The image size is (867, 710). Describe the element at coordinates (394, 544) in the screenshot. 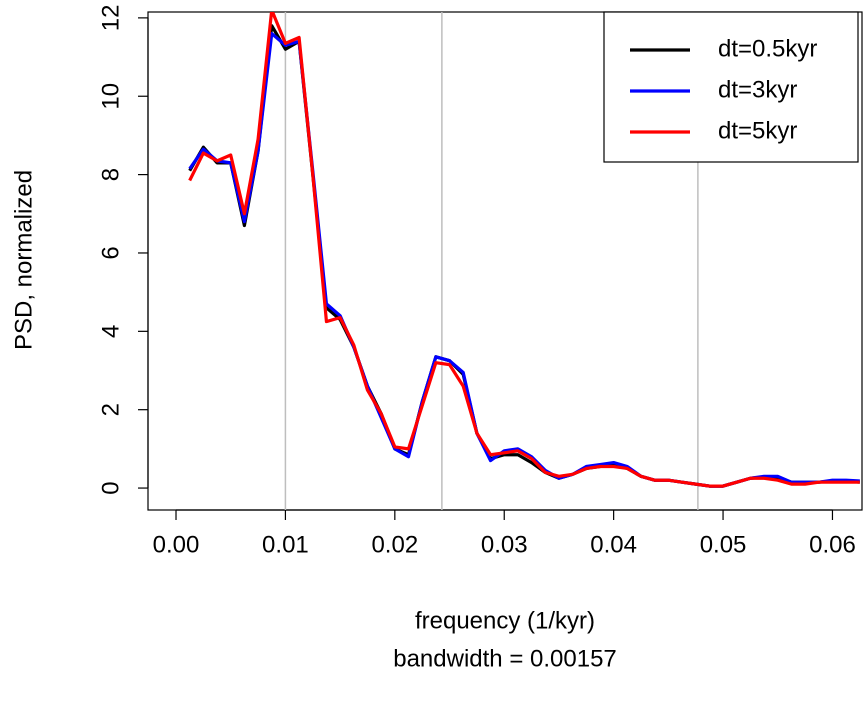

I see `x-tick-label: 0.02` at that location.